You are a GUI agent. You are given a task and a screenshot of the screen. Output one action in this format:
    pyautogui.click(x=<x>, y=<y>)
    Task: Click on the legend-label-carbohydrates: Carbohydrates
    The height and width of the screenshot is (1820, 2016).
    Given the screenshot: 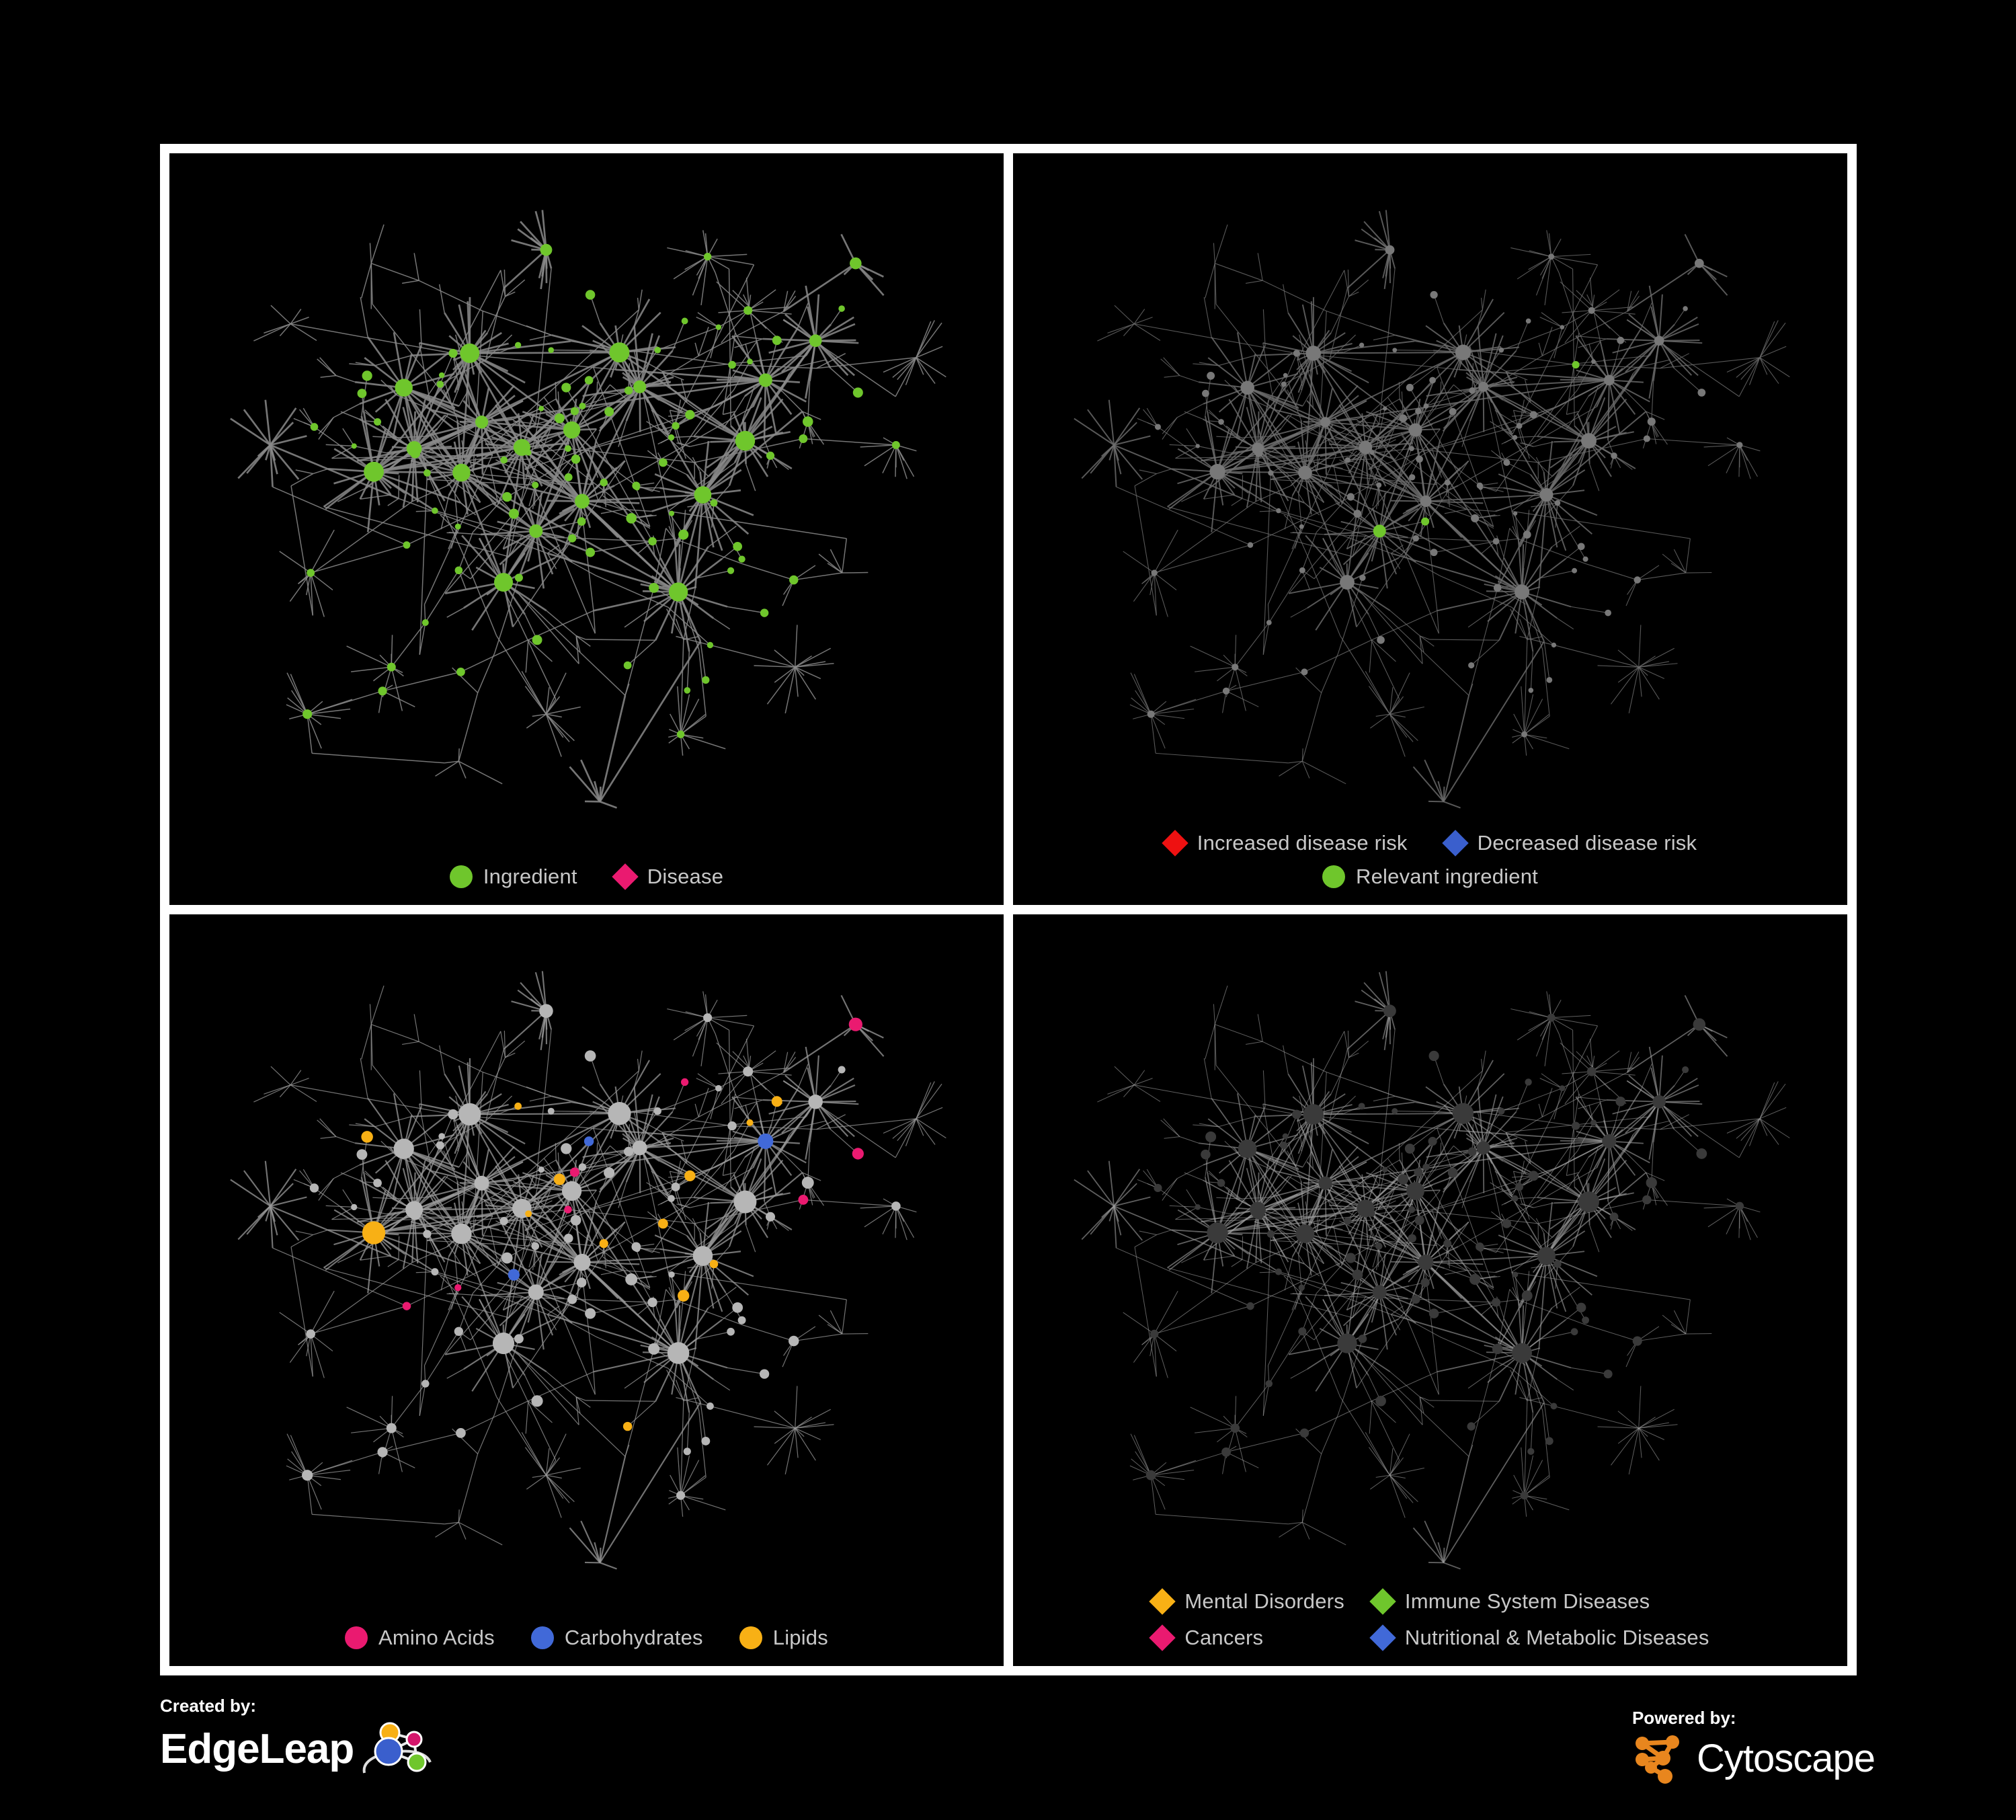 What is the action you would take?
    pyautogui.click(x=633, y=1637)
    